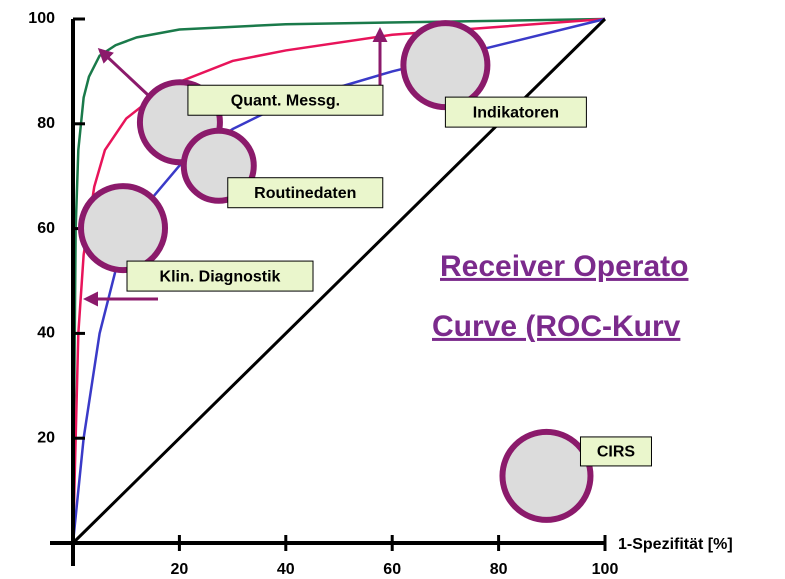 The width and height of the screenshot is (785, 579). I want to click on title-line: Receiver Operato, so click(564, 266).